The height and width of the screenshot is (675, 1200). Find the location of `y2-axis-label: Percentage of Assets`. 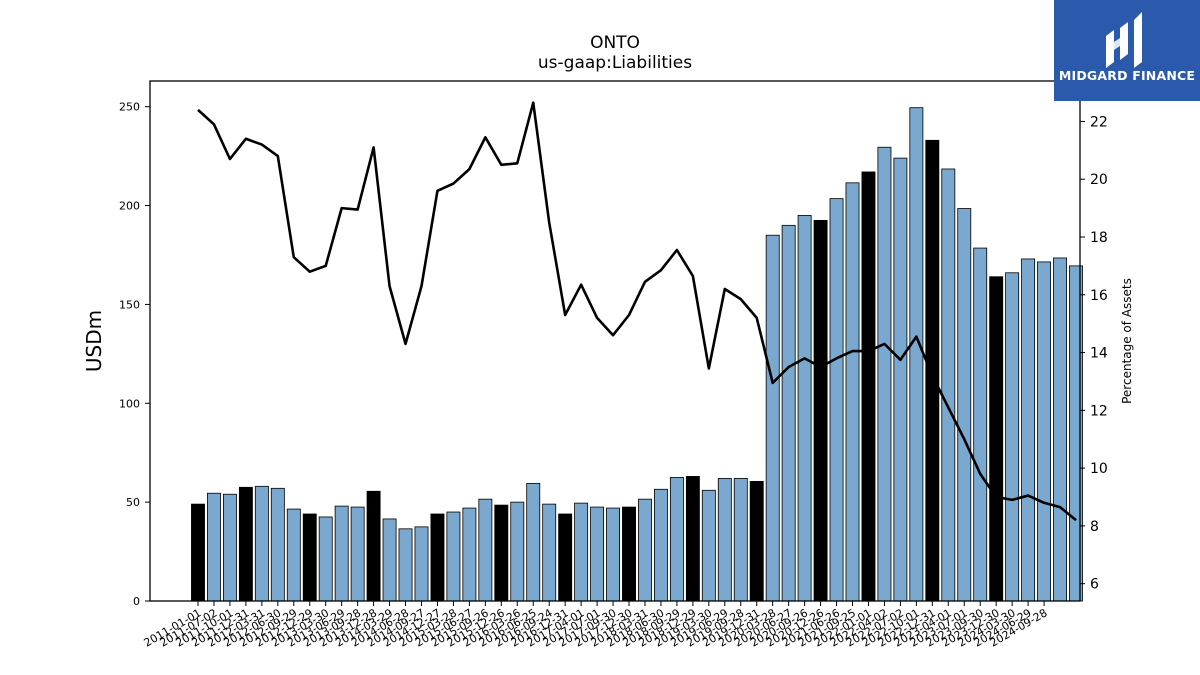

y2-axis-label: Percentage of Assets is located at coordinates (1127, 341).